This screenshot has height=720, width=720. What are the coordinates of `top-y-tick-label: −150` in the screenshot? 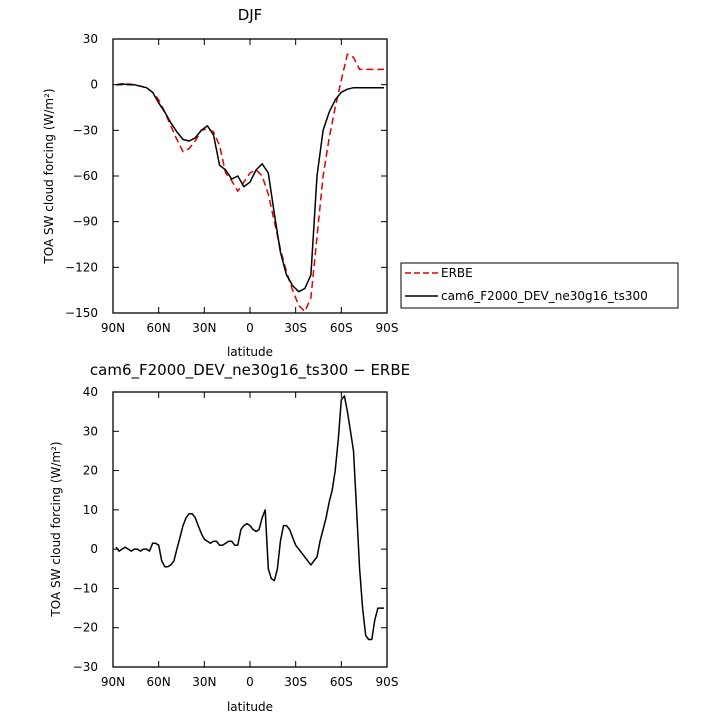 It's located at (81, 313).